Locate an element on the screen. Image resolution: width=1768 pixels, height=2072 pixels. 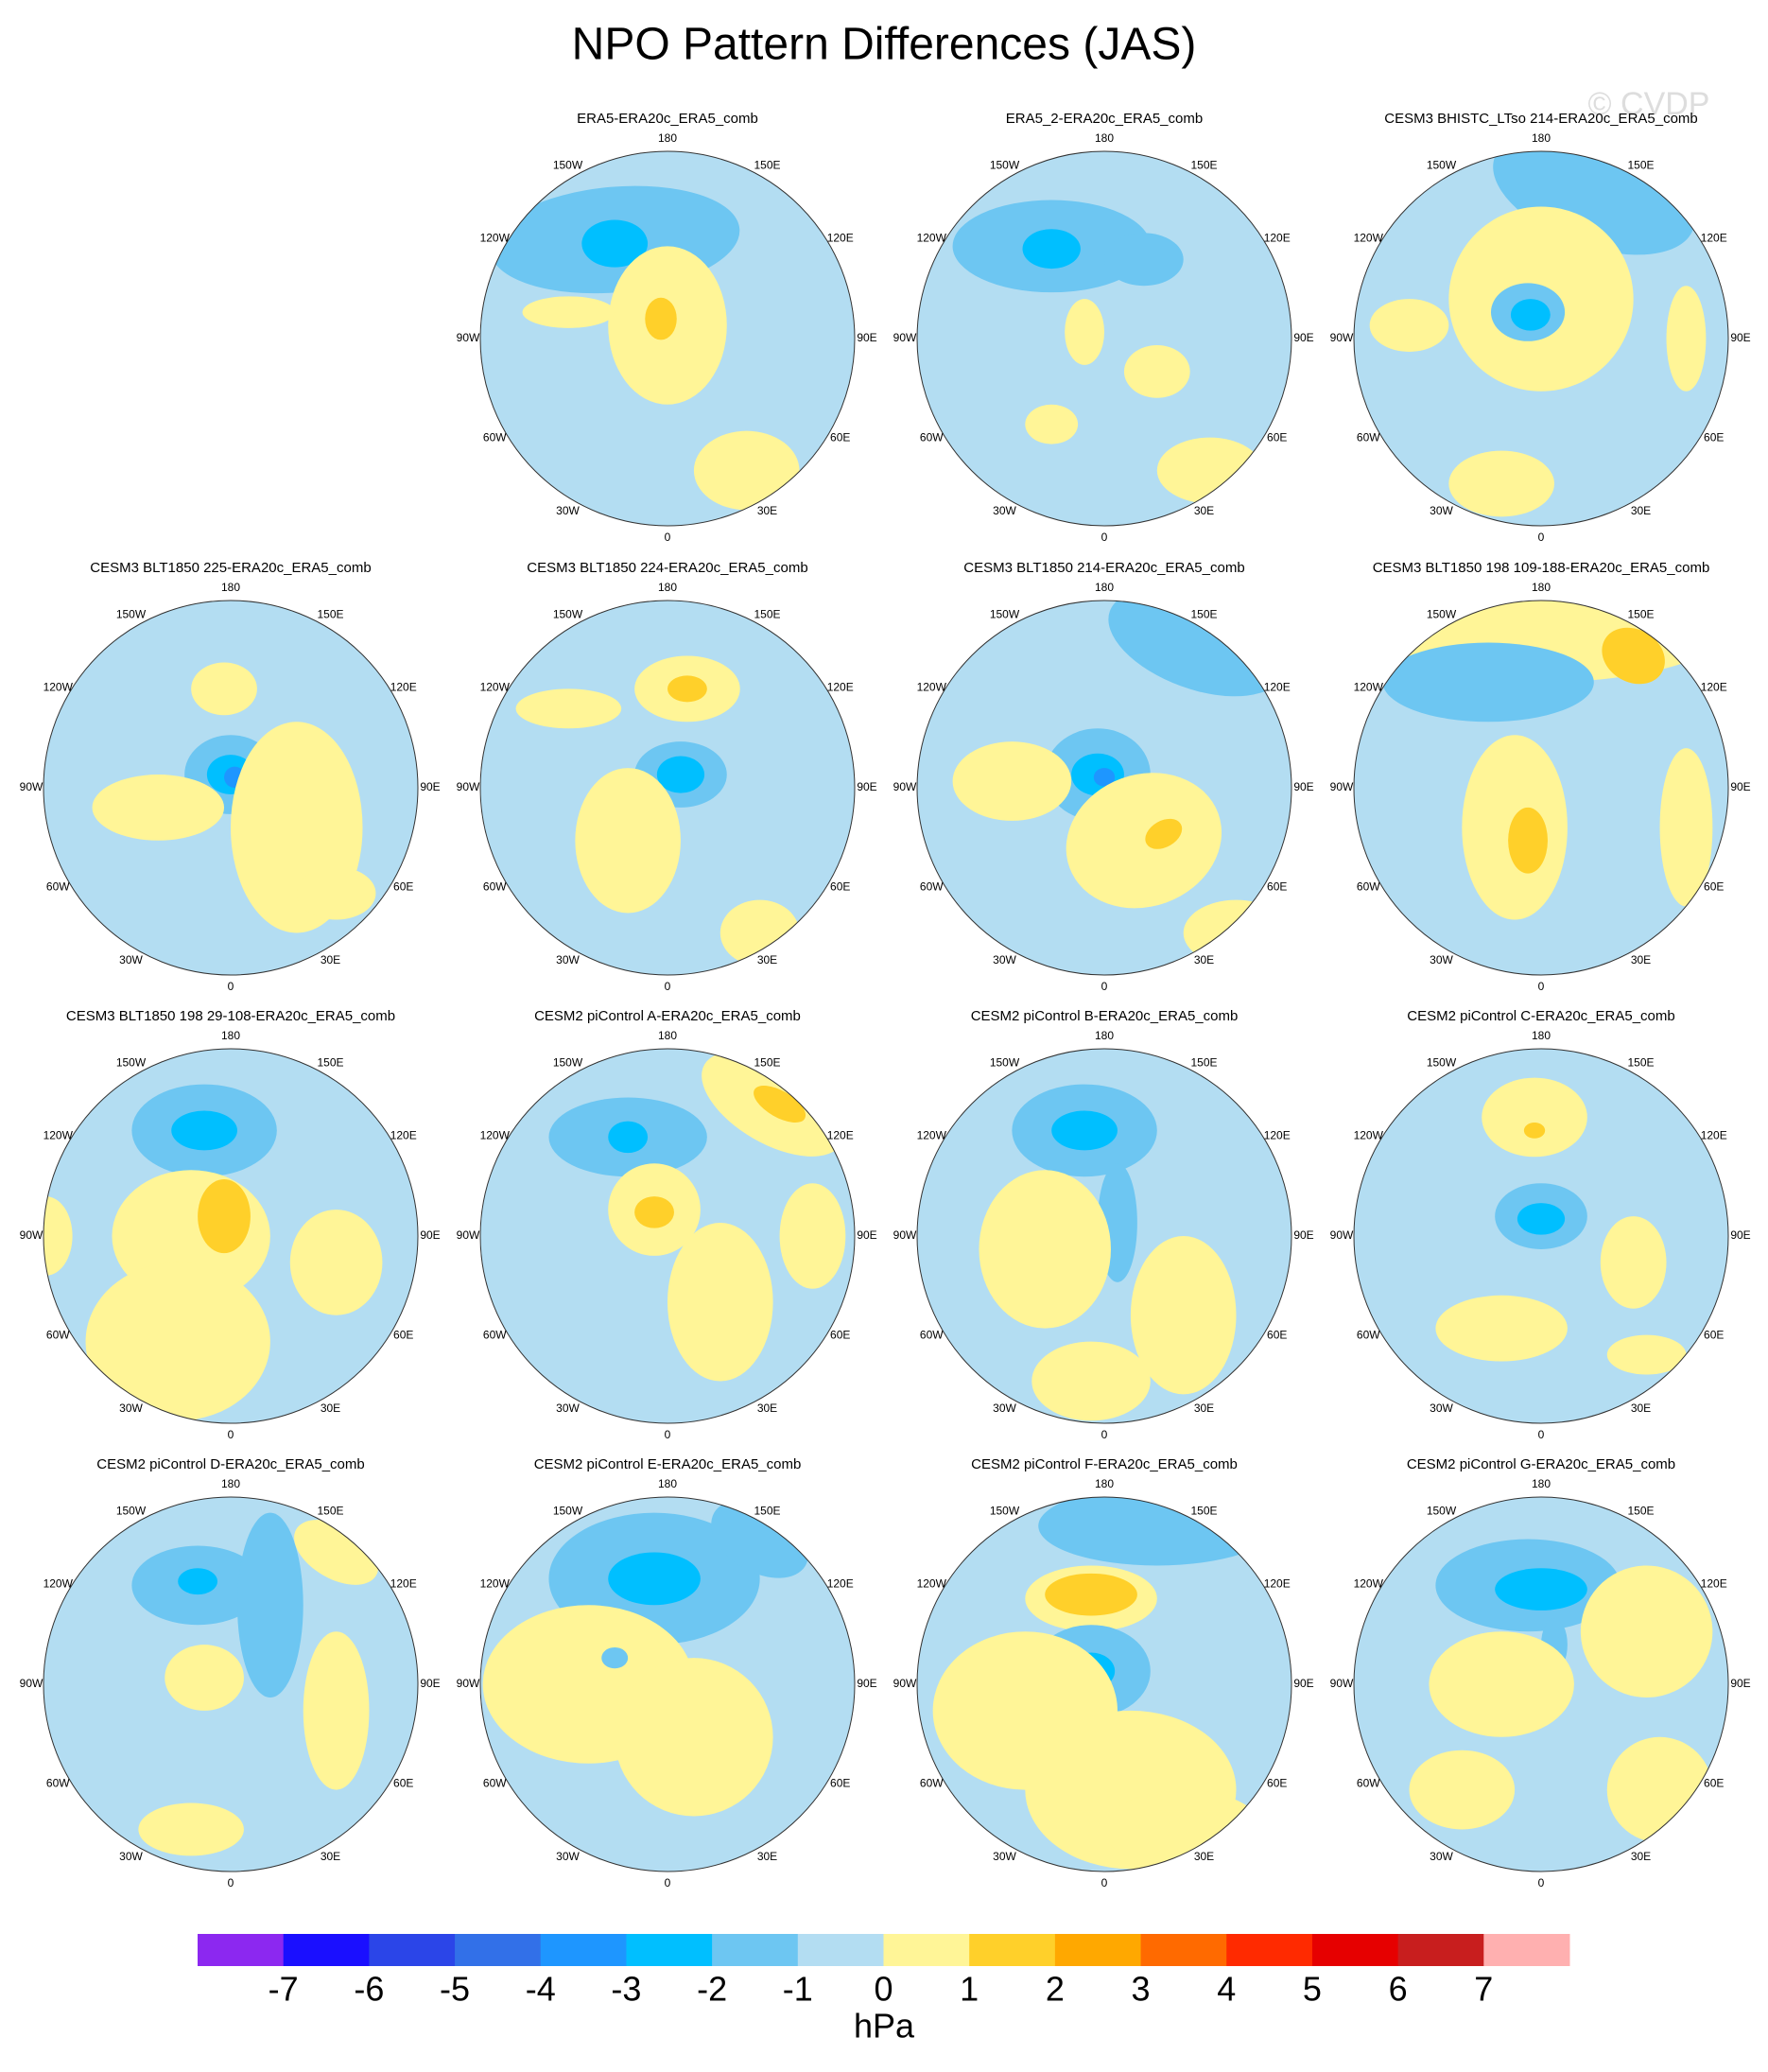
panel-title: CESM3 BLT1850 214-ERA20c_ERA5_comb is located at coordinates (1103, 568).